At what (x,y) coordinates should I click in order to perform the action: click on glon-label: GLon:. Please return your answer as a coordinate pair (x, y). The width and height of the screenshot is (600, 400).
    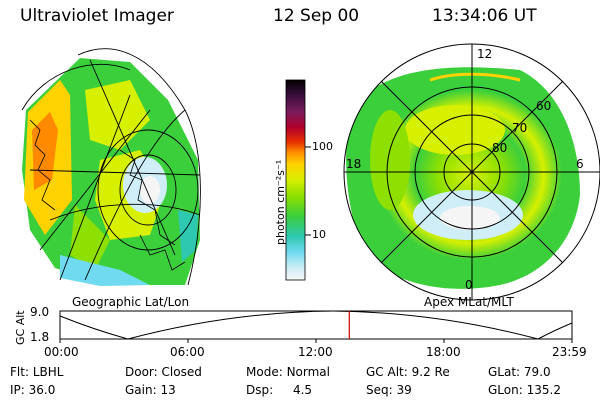
    Looking at the image, I should click on (505, 390).